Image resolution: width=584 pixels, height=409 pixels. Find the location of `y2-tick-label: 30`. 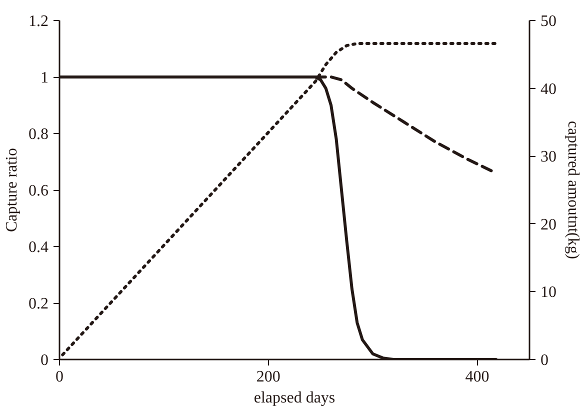

y2-tick-label: 30 is located at coordinates (548, 157).